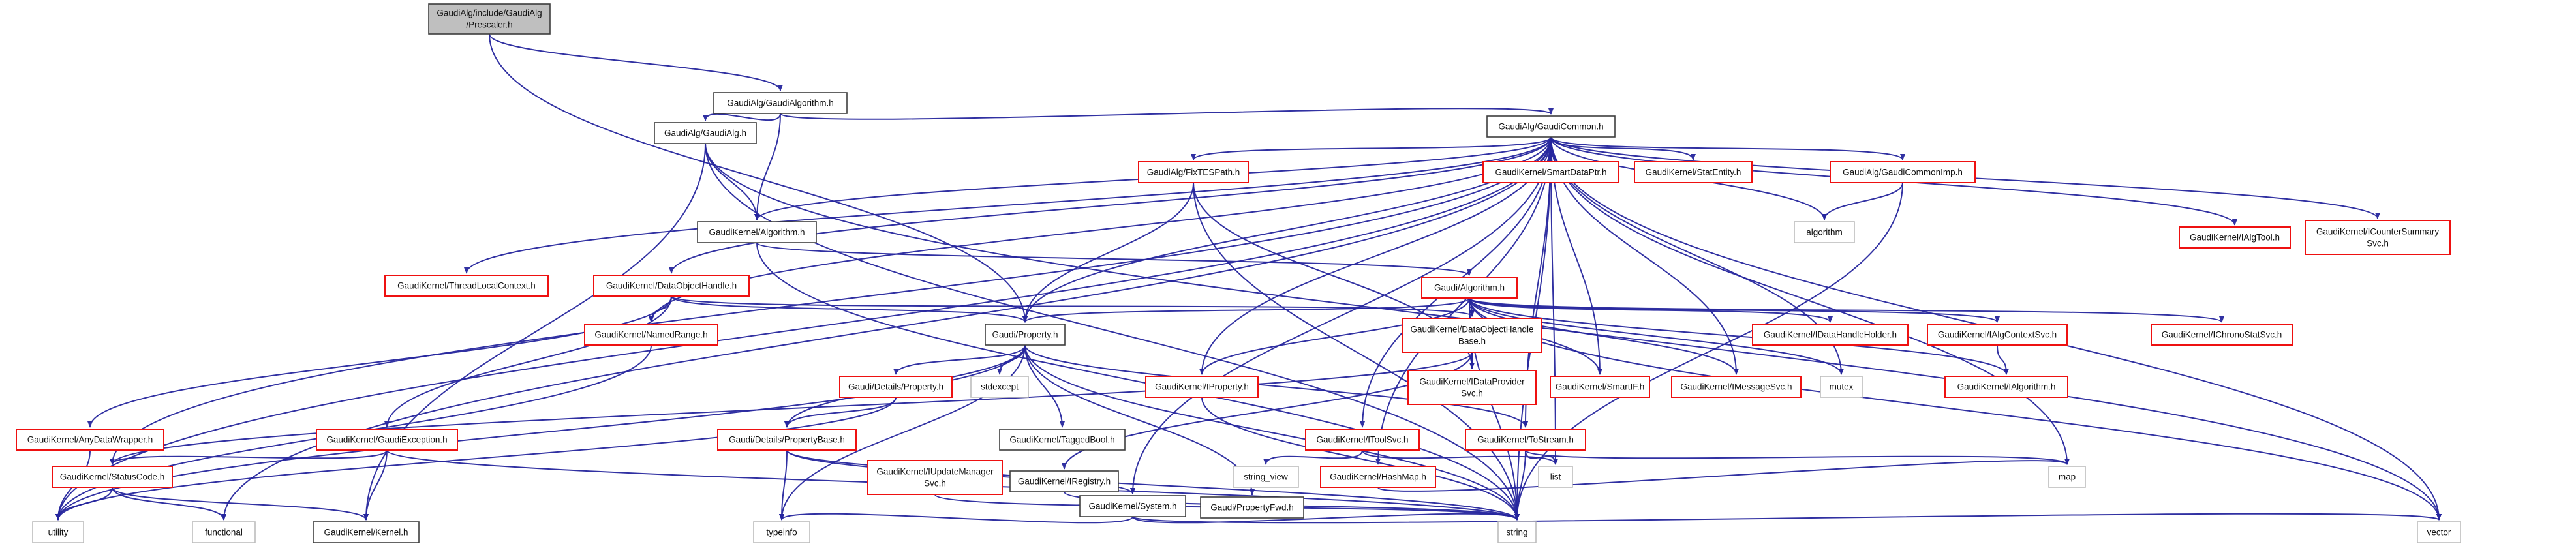  What do you see at coordinates (791, 408) in the screenshot?
I see `edge-dohbase-to-statuscode` at bounding box center [791, 408].